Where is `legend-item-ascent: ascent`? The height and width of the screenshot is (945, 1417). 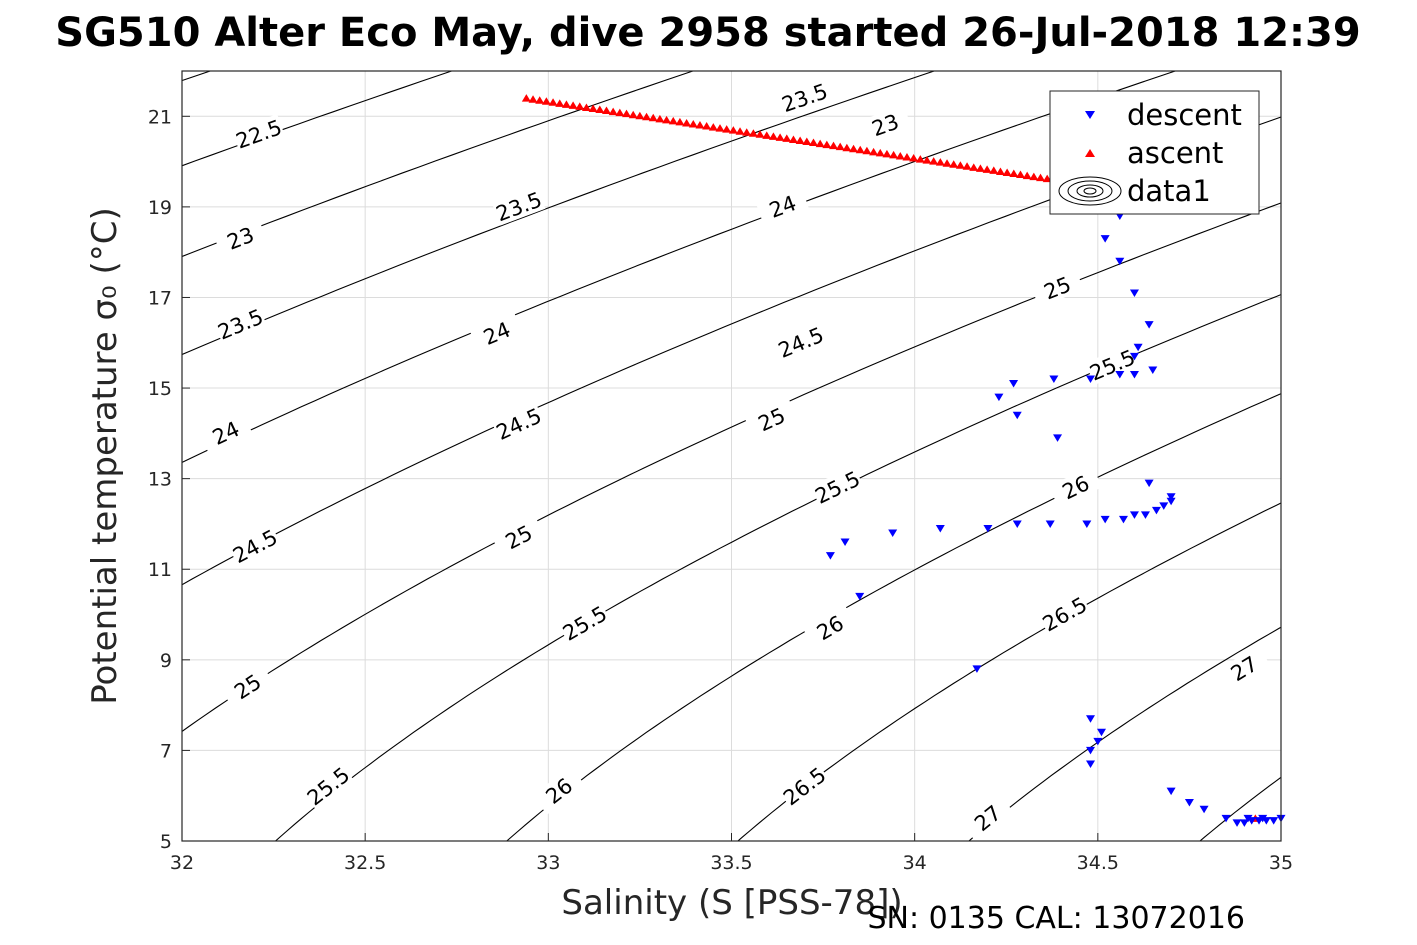 legend-item-ascent: ascent is located at coordinates (1154, 153).